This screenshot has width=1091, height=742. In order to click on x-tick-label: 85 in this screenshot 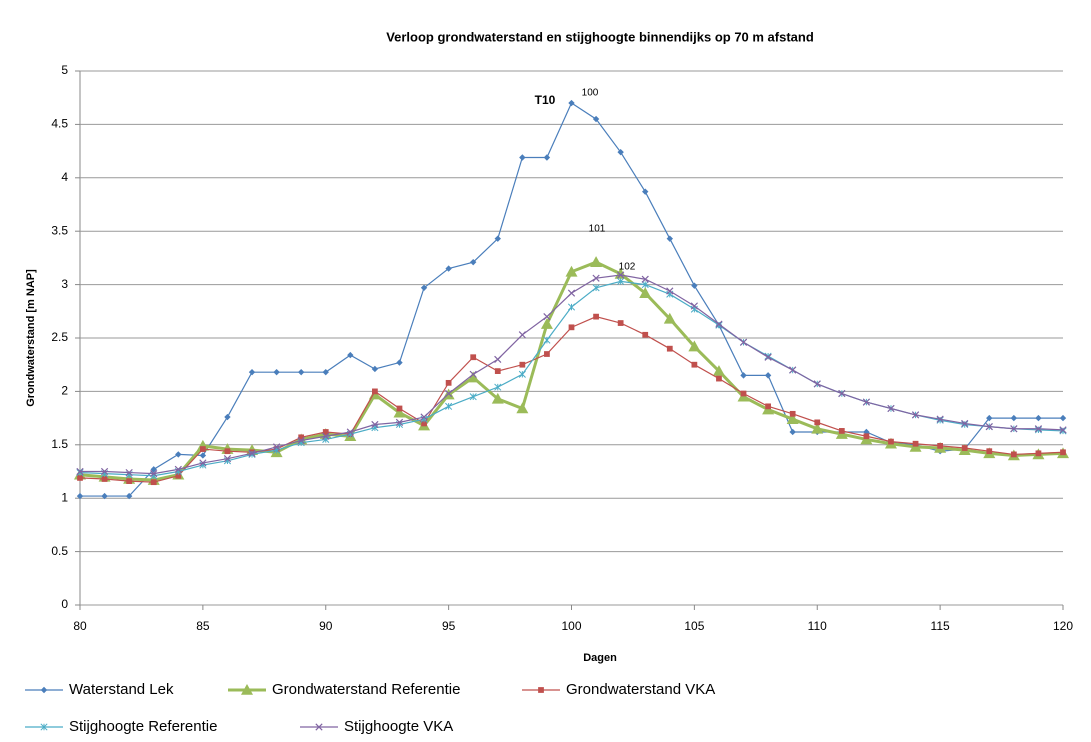, I will do `click(203, 626)`.